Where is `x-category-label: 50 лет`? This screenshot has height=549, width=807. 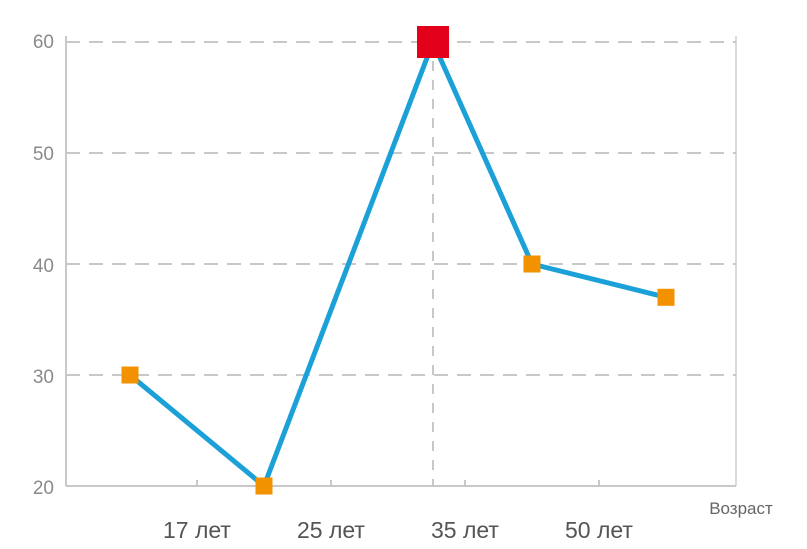
x-category-label: 50 лет is located at coordinates (599, 530).